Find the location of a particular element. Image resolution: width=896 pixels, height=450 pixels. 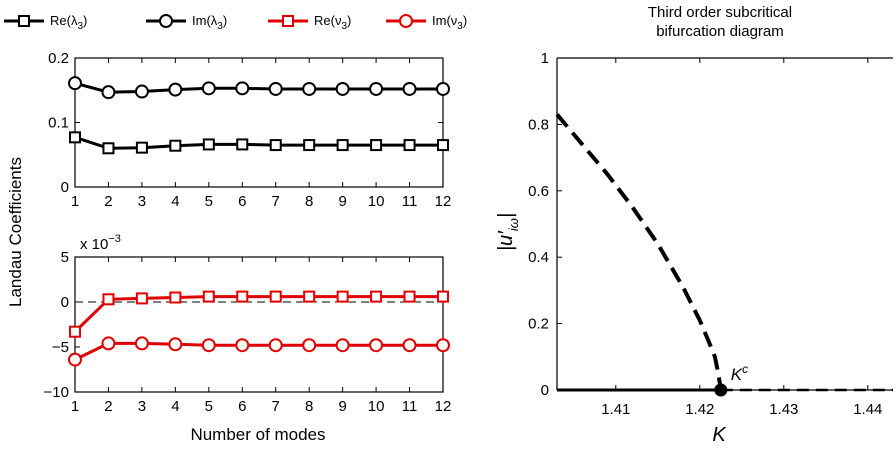

legend-label: Im(ν3) is located at coordinates (449, 22).